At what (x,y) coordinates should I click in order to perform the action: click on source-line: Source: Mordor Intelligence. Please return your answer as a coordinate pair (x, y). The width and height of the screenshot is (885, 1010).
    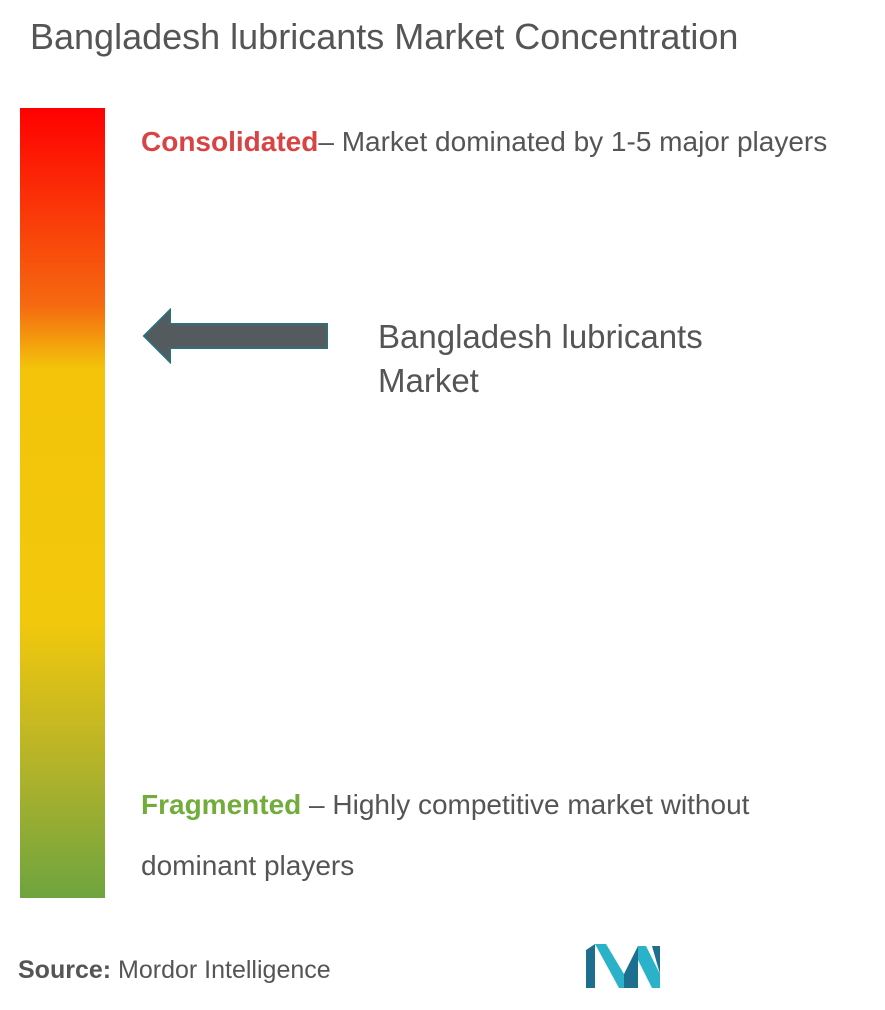
    Looking at the image, I should click on (174, 970).